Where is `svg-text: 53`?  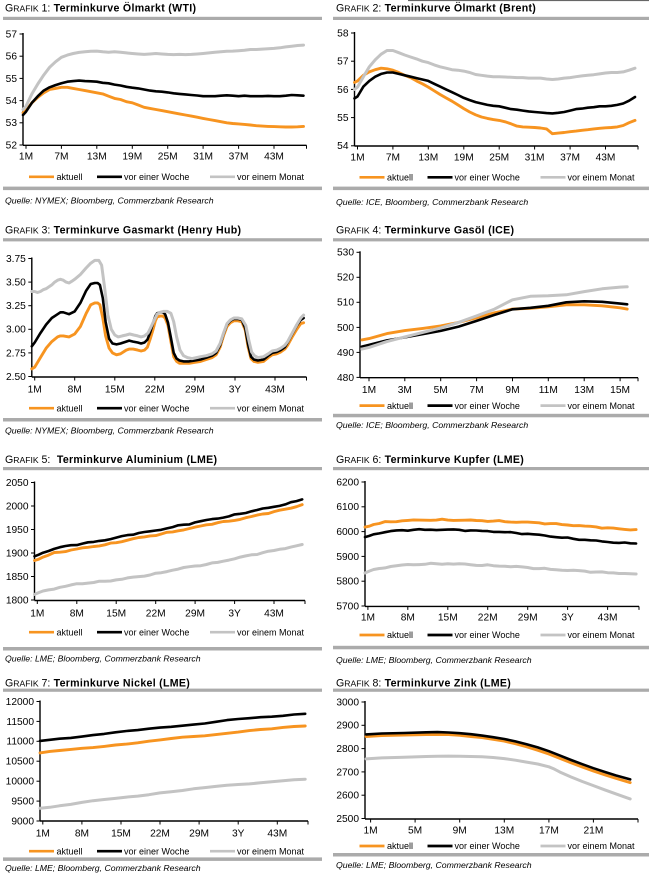 svg-text: 53 is located at coordinates (12, 123).